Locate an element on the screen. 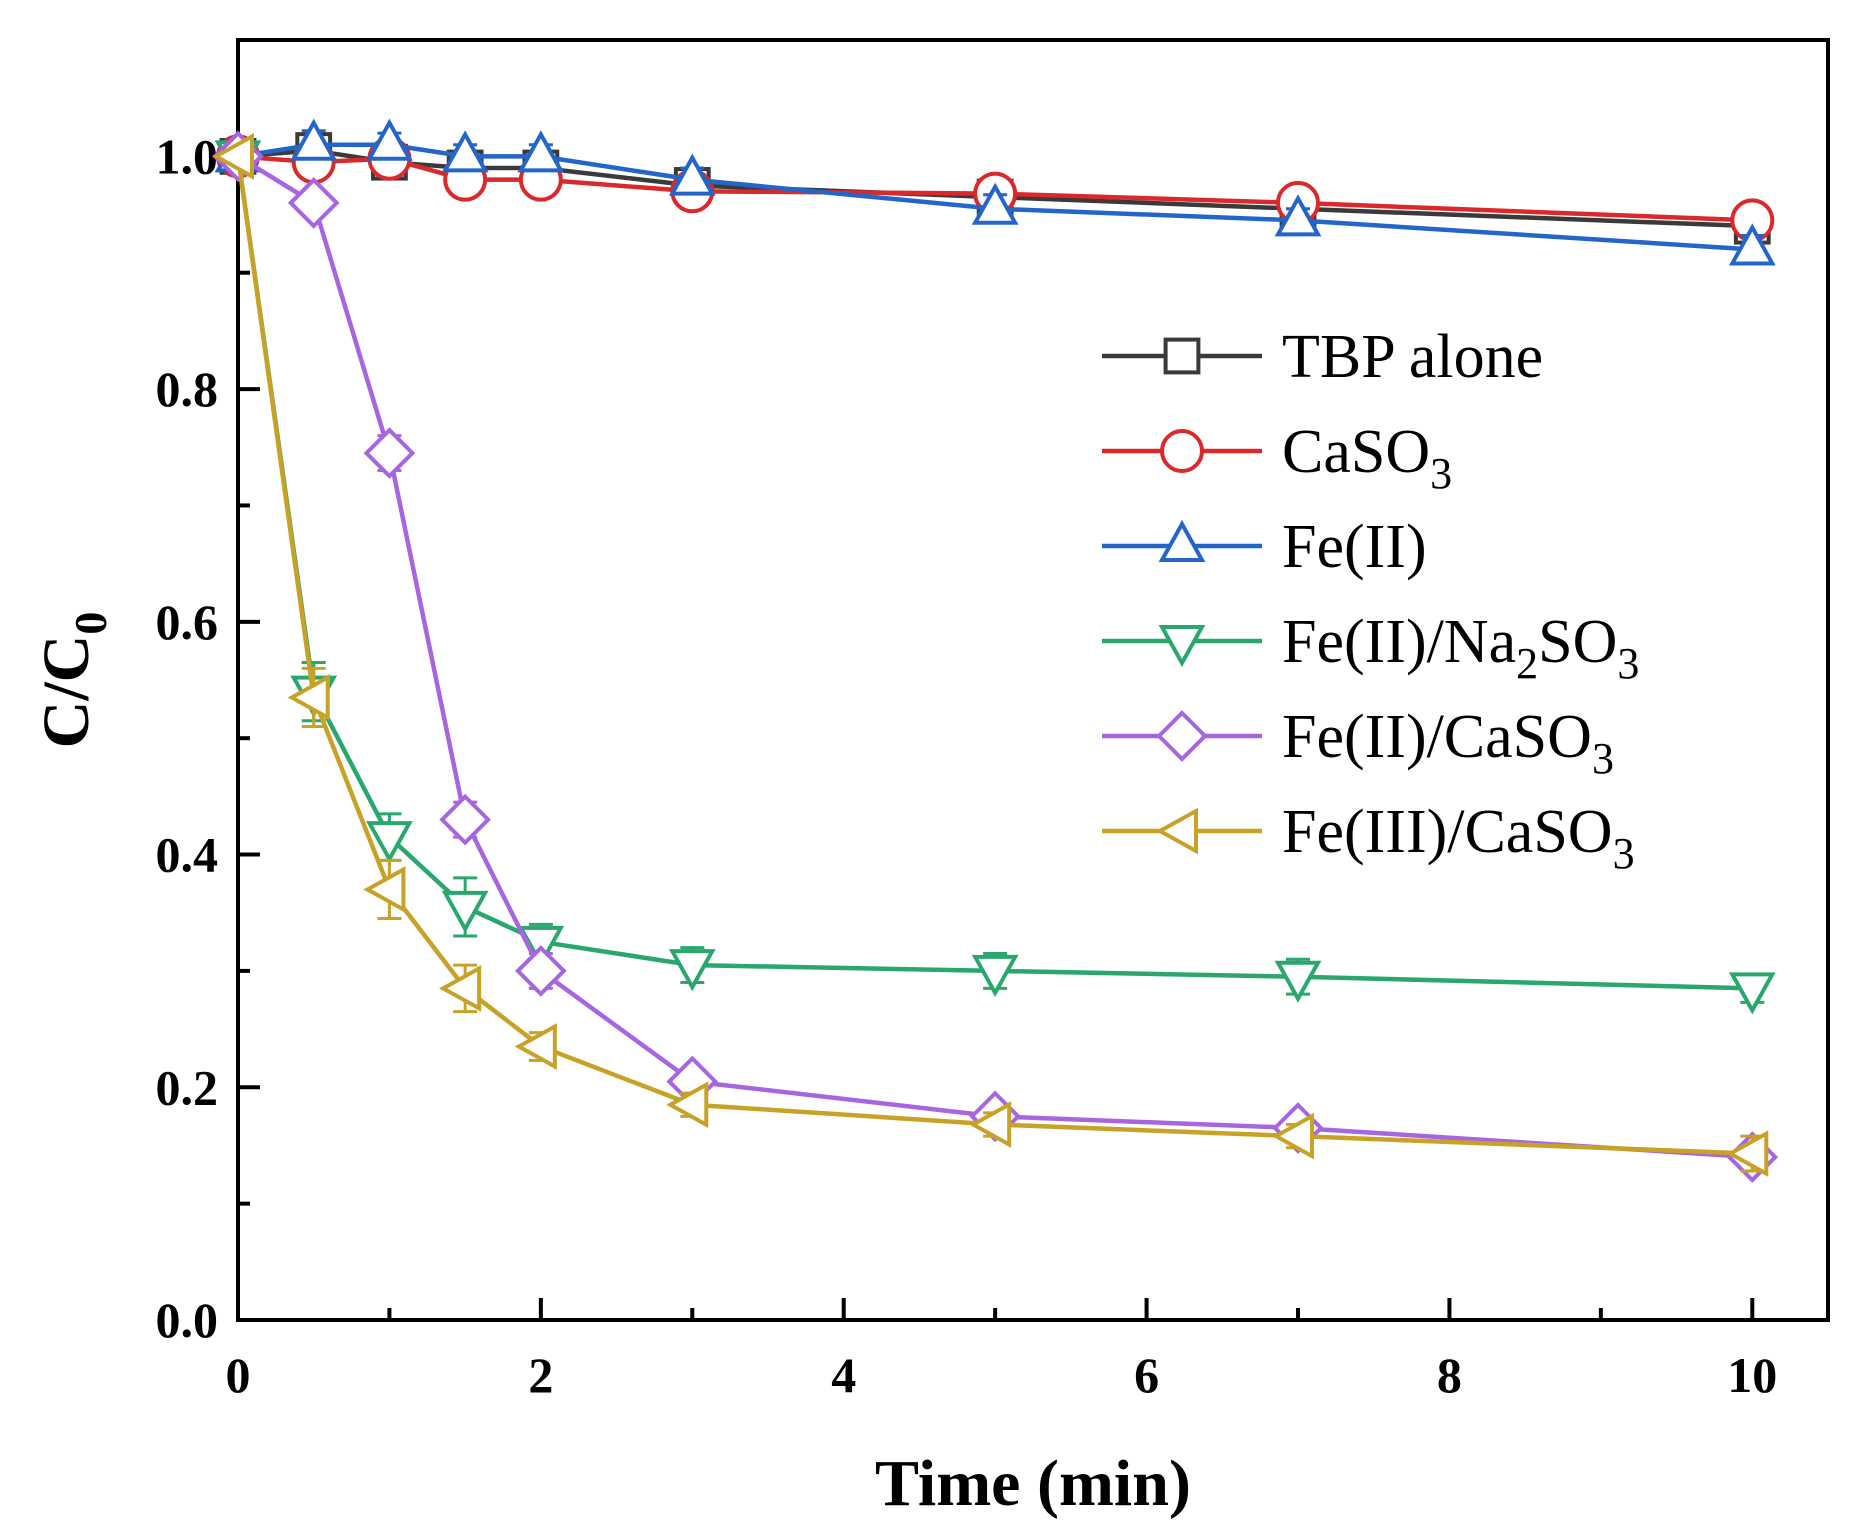  legend-item: TBP alone is located at coordinates (1322, 357).